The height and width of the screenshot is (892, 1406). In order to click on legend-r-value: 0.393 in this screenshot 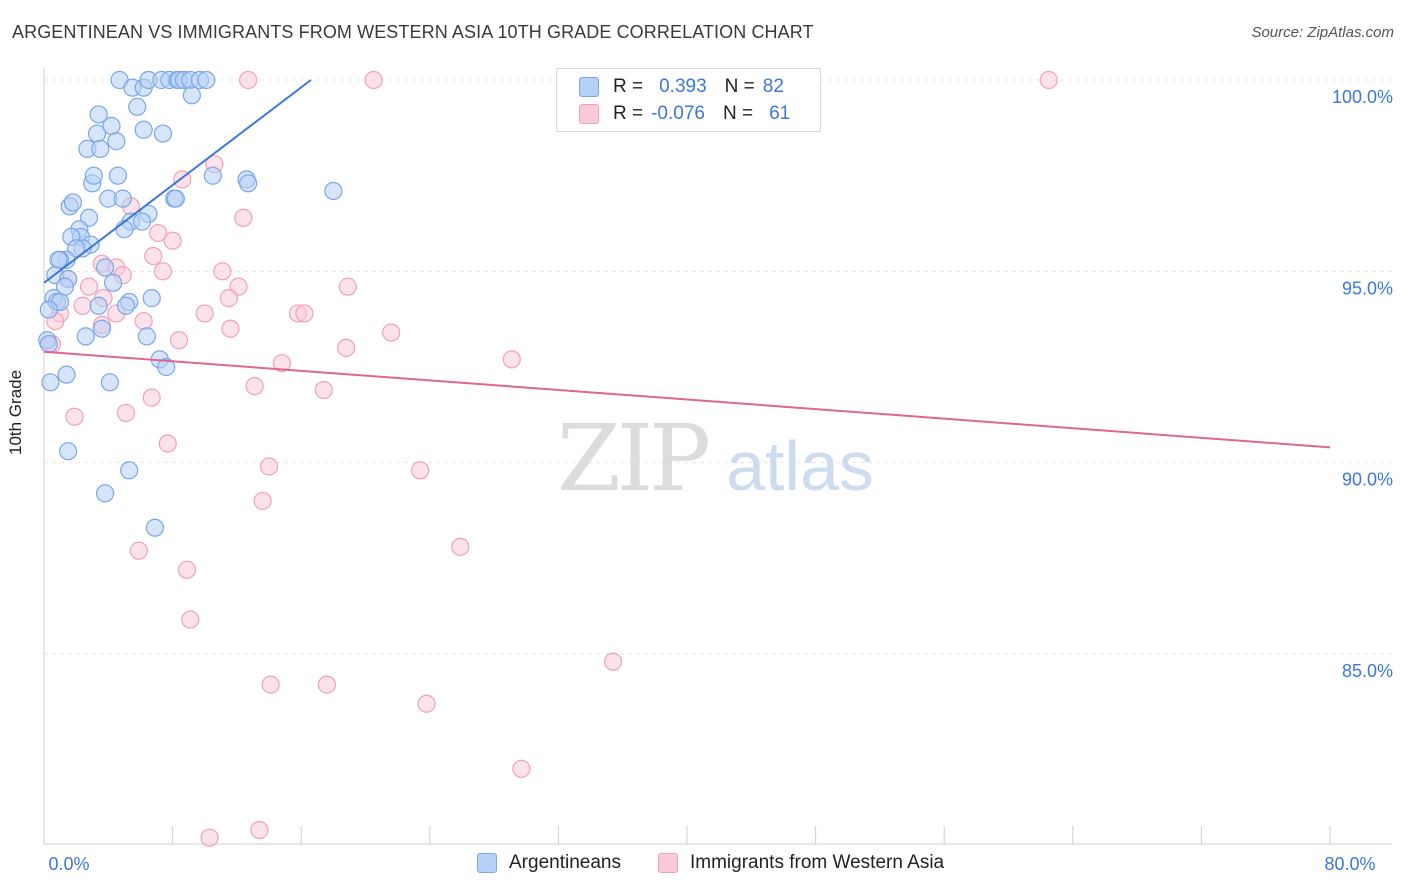, I will do `click(683, 86)`.